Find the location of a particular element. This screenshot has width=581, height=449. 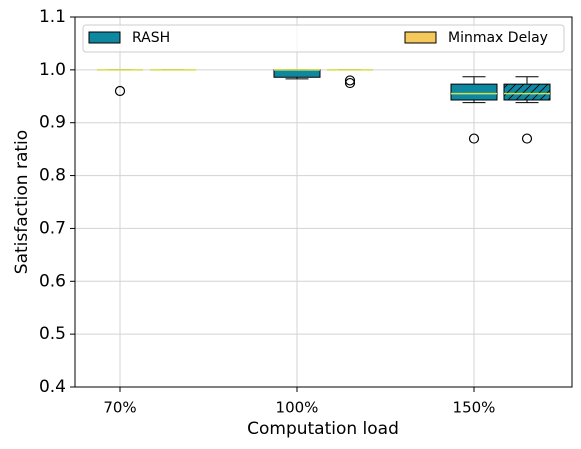

y-tick-label: 0.8 is located at coordinates (52, 176).